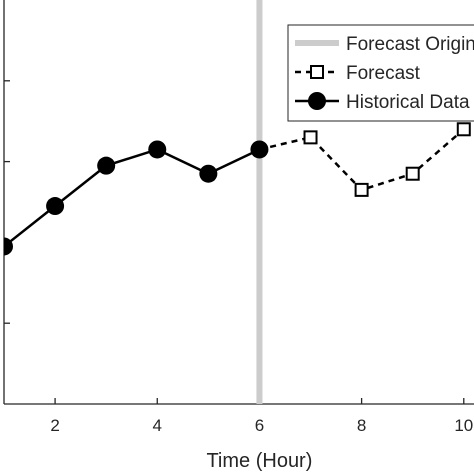 This screenshot has width=474, height=474. Describe the element at coordinates (7, 202) in the screenshot. I see `y-ticks` at that location.